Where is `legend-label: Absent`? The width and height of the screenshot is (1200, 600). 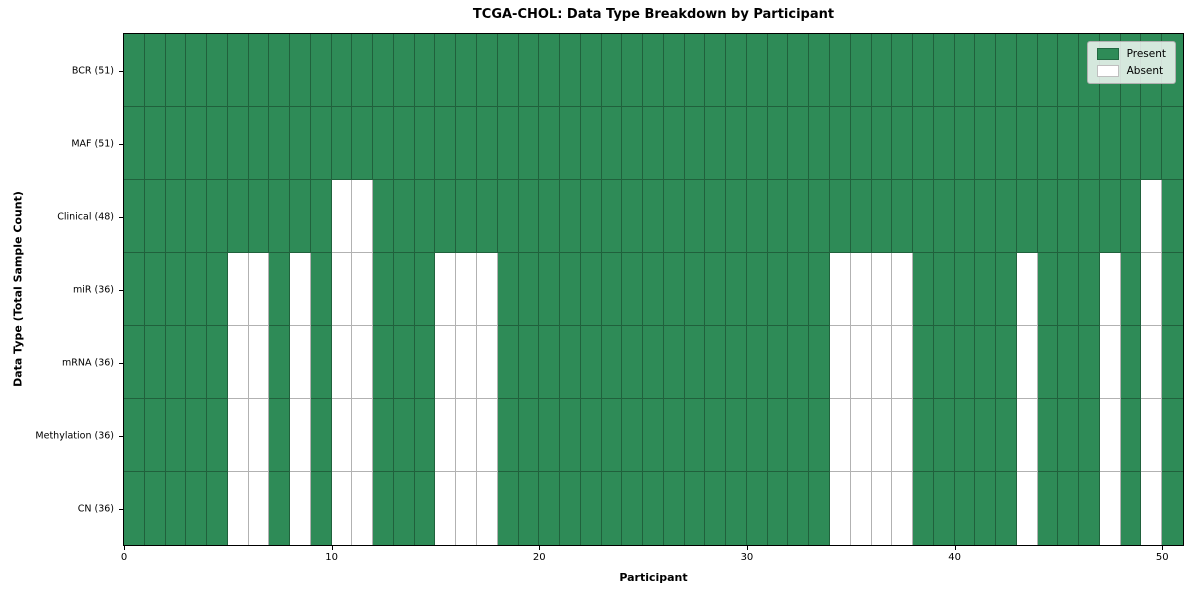
legend-label: Absent is located at coordinates (1145, 71).